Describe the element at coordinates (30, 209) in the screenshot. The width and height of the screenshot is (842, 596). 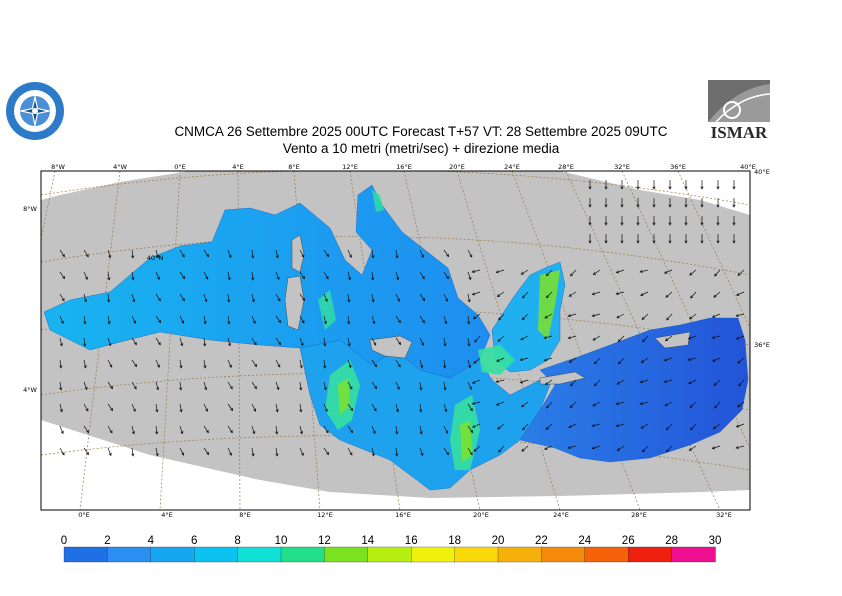
I see `latitude-label-left: 8°W` at that location.